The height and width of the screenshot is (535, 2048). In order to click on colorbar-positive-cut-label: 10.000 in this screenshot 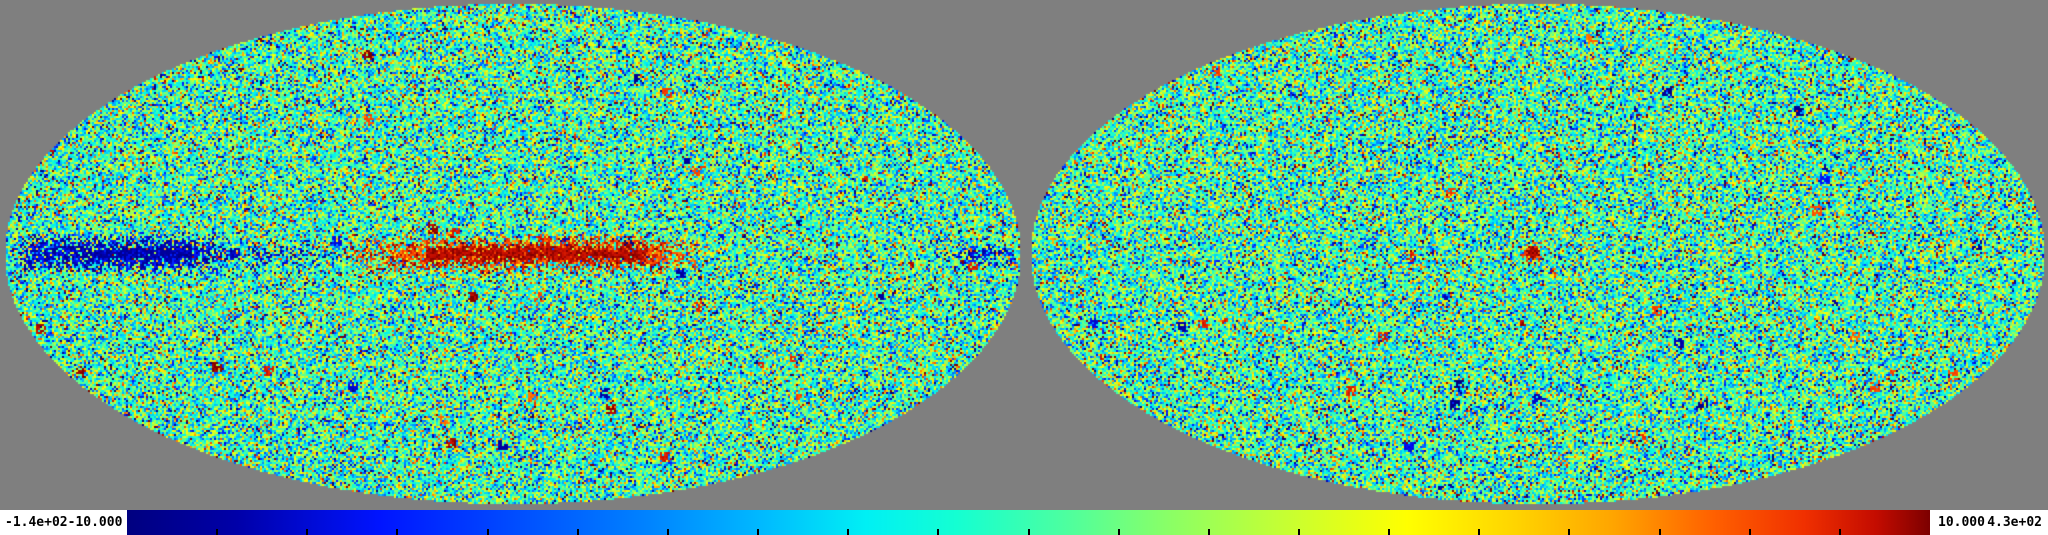, I will do `click(1961, 522)`.